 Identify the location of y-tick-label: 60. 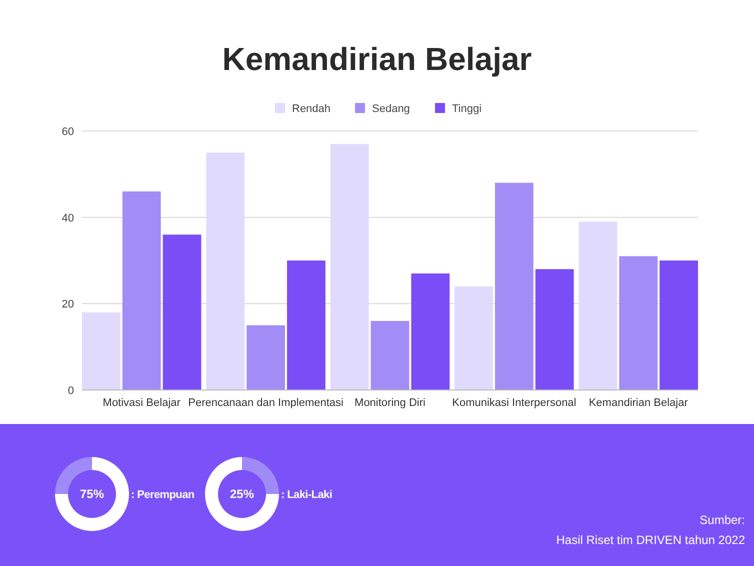
(68, 132).